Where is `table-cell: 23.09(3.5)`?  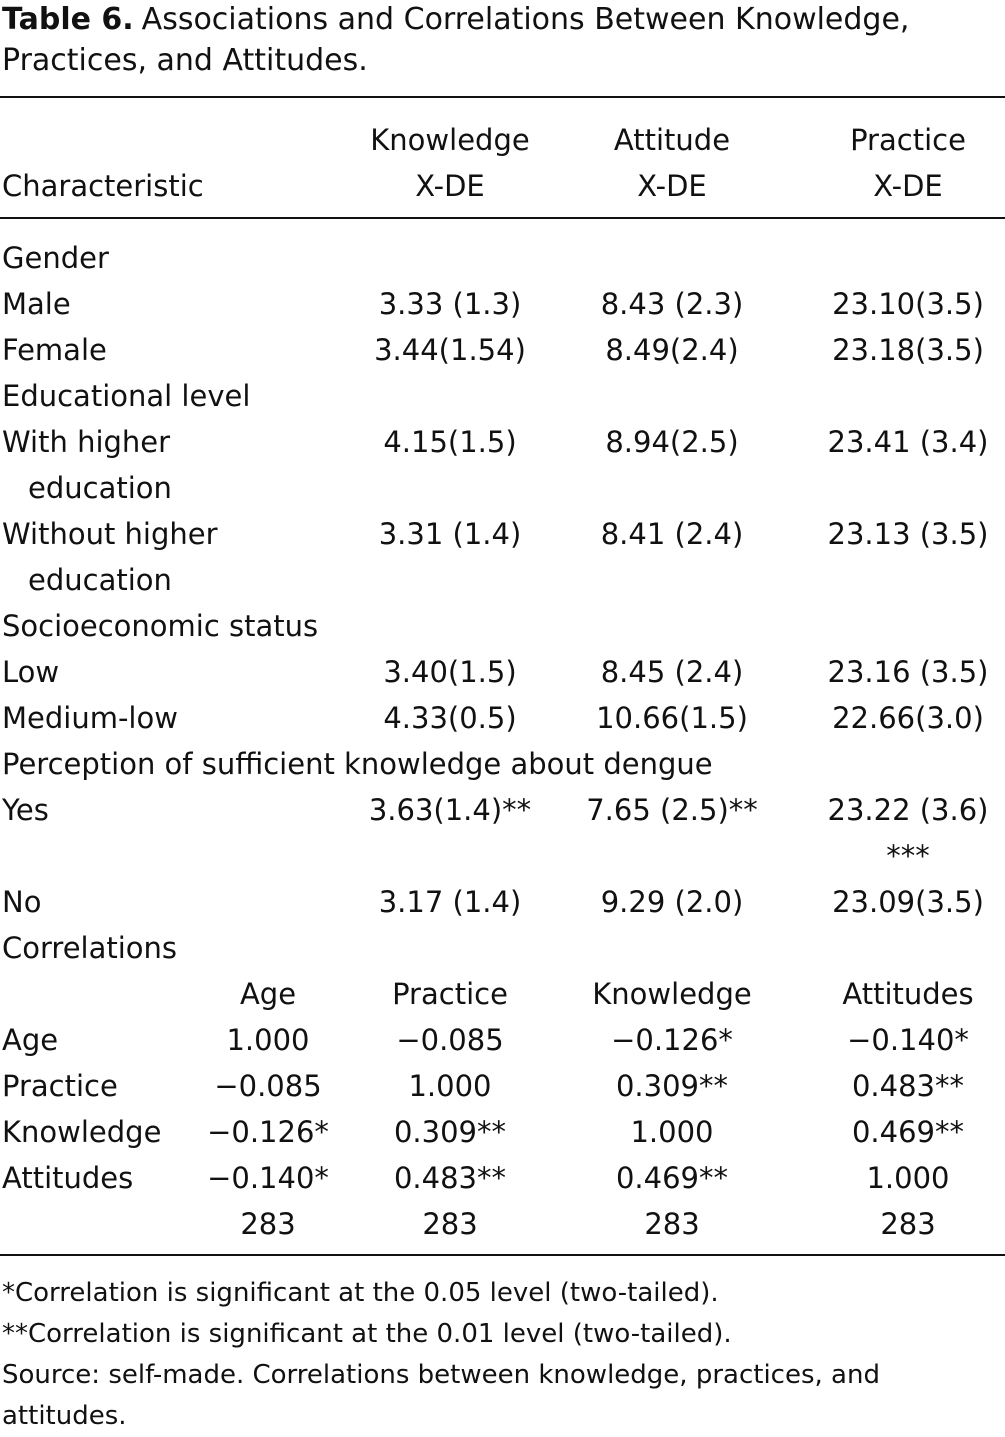
table-cell: 23.09(3.5) is located at coordinates (908, 902).